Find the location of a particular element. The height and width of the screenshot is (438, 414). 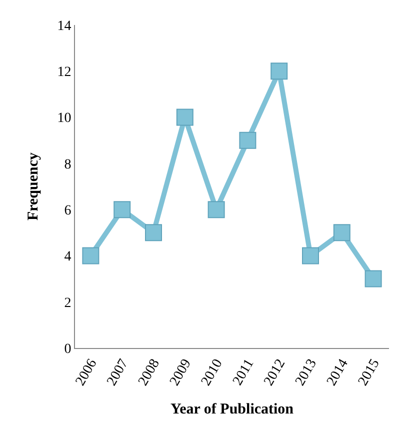

y-tick-label: 10 is located at coordinates (64, 118).